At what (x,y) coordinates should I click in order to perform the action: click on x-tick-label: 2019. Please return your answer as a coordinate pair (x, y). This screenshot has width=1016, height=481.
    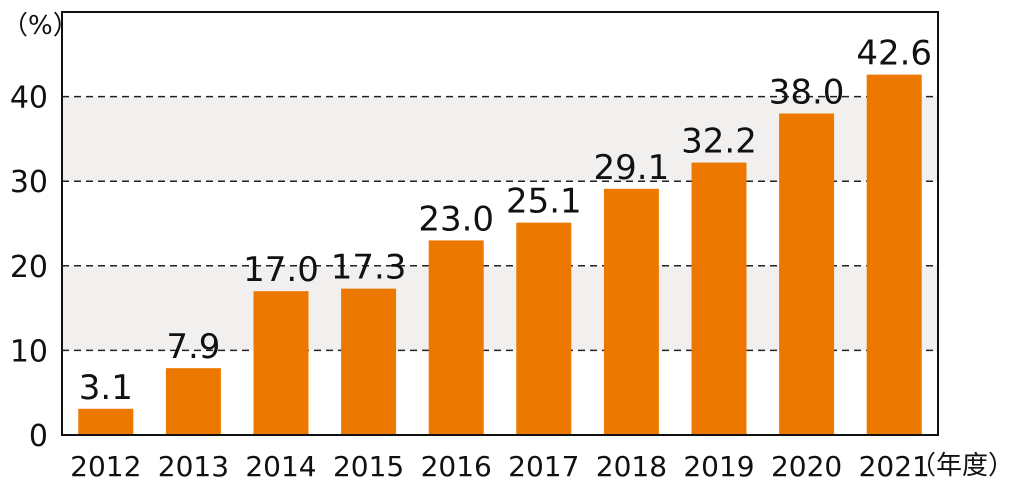
    Looking at the image, I should click on (718, 465).